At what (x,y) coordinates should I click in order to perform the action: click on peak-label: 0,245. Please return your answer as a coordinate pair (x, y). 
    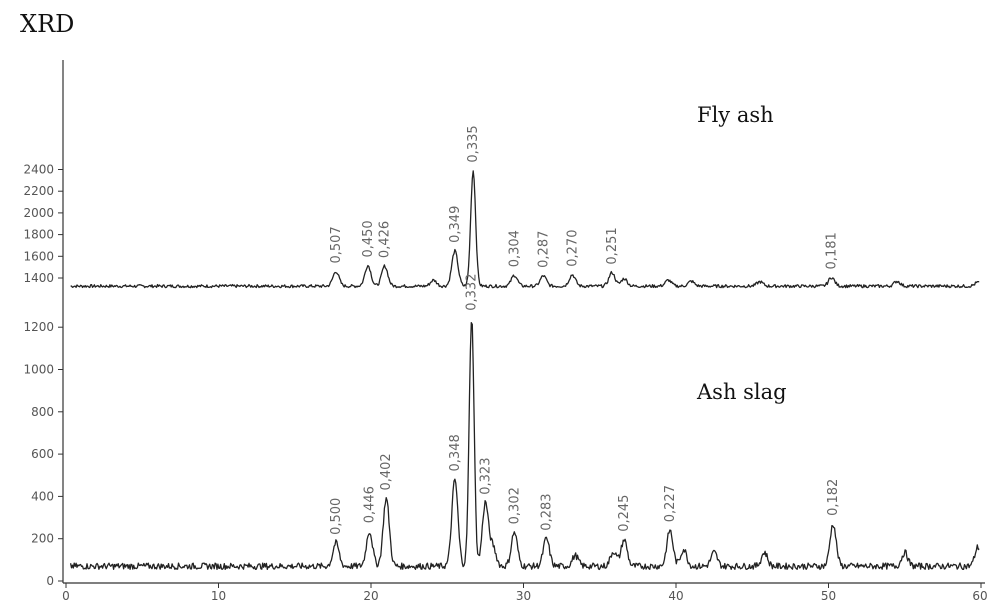
    Looking at the image, I should click on (624, 513).